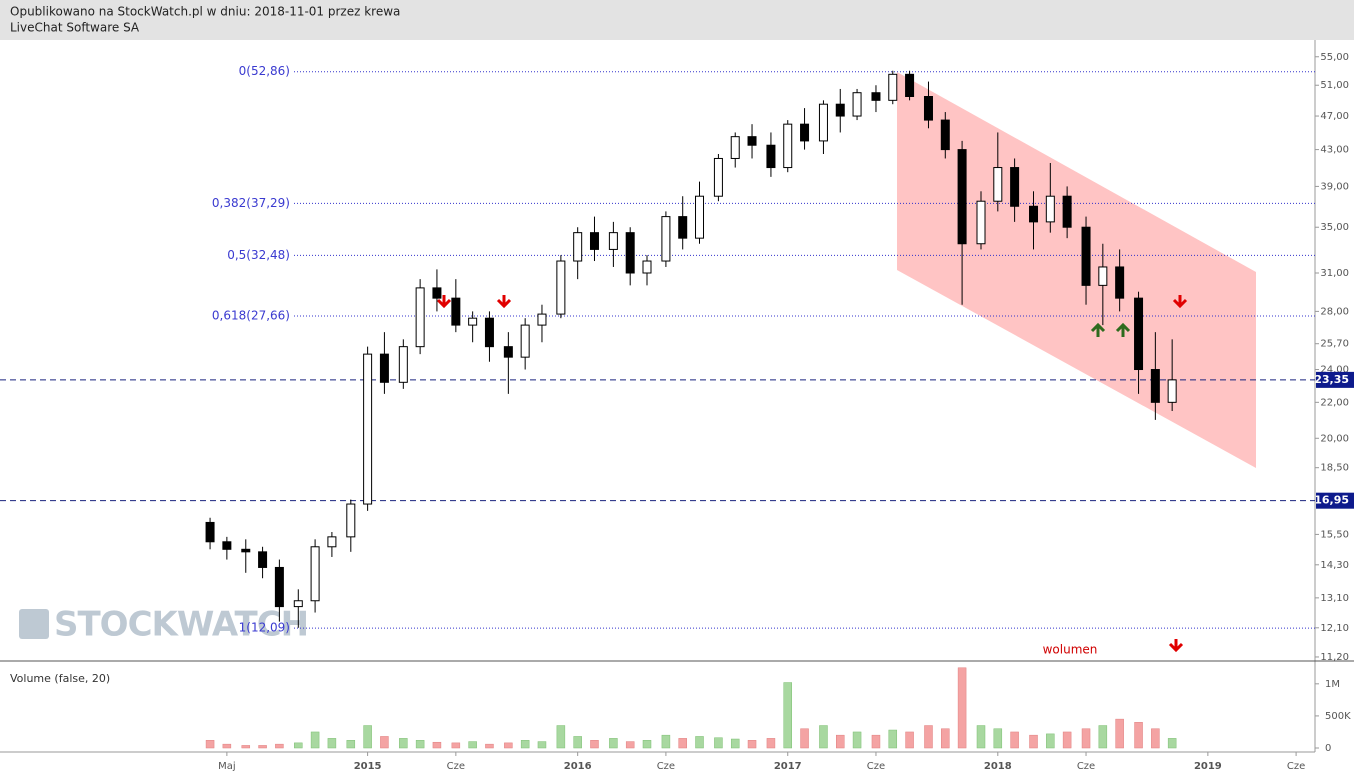 This screenshot has width=1354, height=774. I want to click on y-tick-label: 18,50, so click(1334, 468).